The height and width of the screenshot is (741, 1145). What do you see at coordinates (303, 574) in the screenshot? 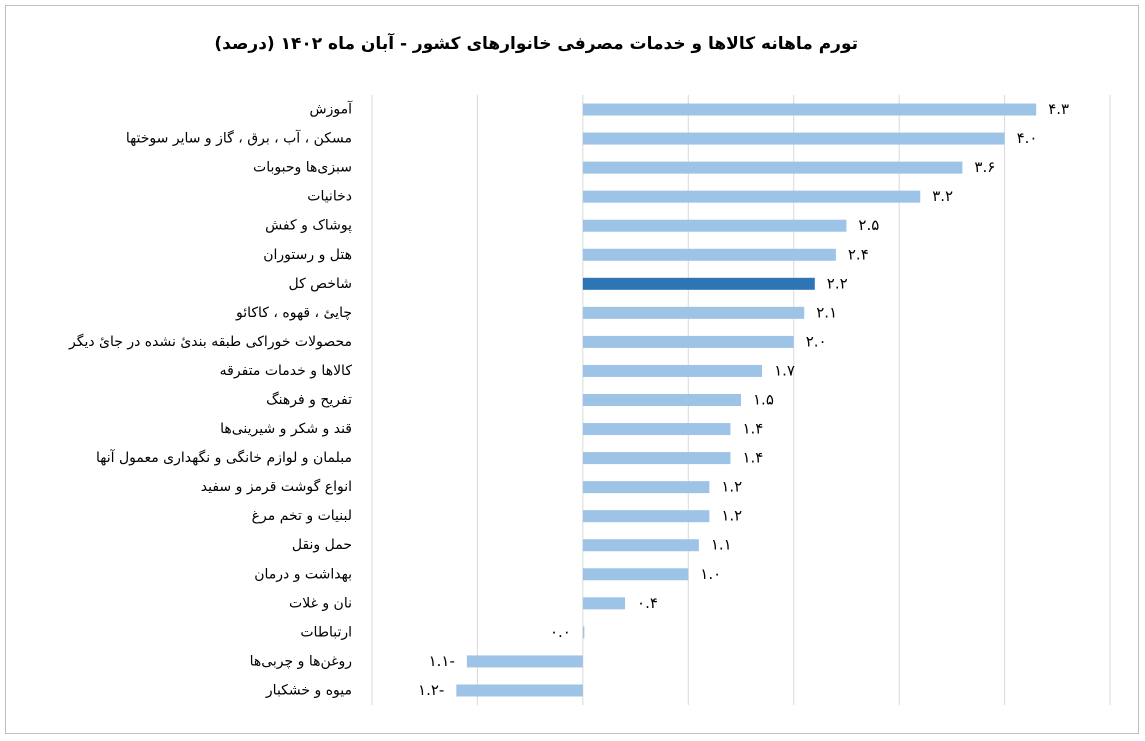
I see `category-label: بهداشت و درمان` at bounding box center [303, 574].